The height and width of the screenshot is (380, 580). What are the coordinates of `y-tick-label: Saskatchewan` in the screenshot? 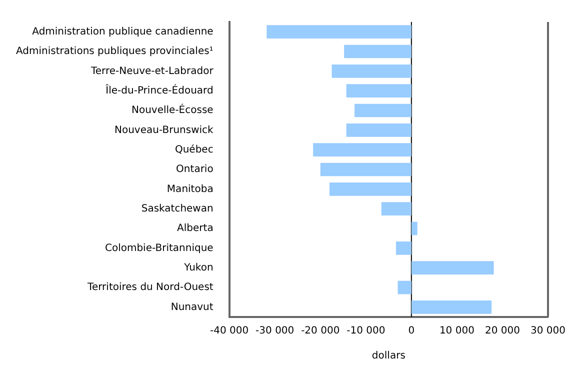 It's located at (177, 208).